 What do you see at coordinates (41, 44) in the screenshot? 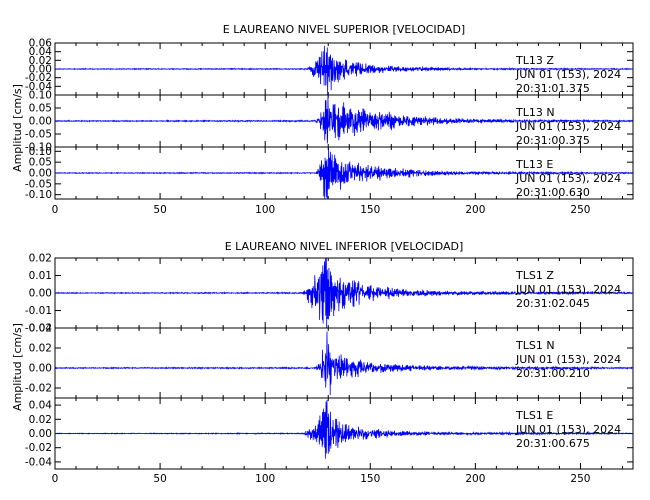
I see `y-tick-label: 0.06` at bounding box center [41, 44].